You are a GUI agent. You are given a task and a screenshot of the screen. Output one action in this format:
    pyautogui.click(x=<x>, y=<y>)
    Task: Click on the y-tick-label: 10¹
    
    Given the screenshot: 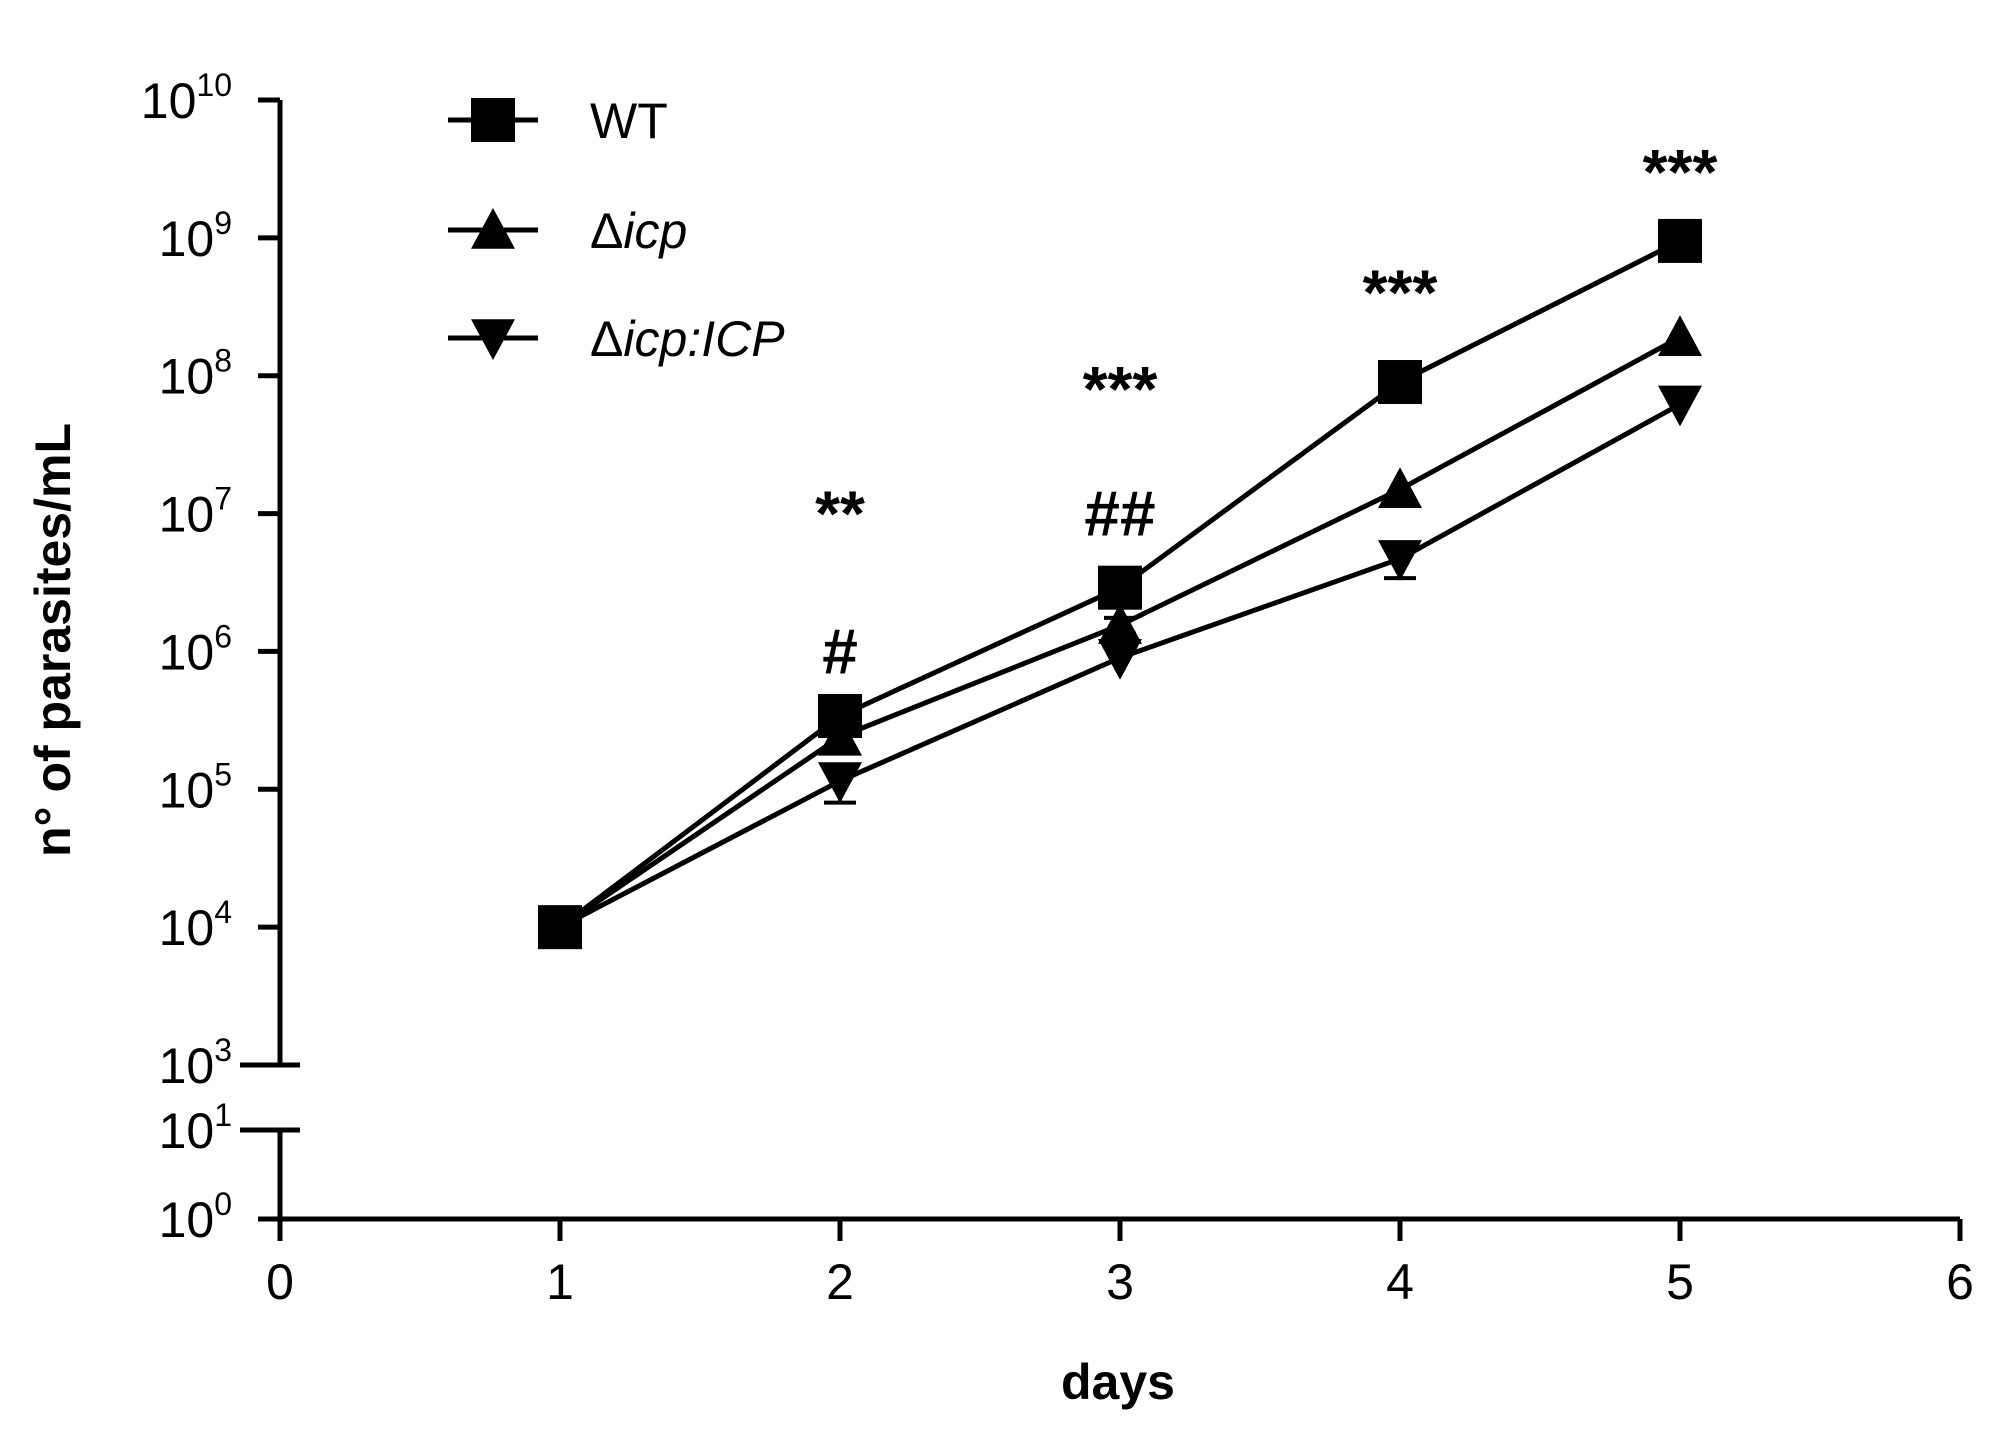 What is the action you would take?
    pyautogui.click(x=195, y=1128)
    